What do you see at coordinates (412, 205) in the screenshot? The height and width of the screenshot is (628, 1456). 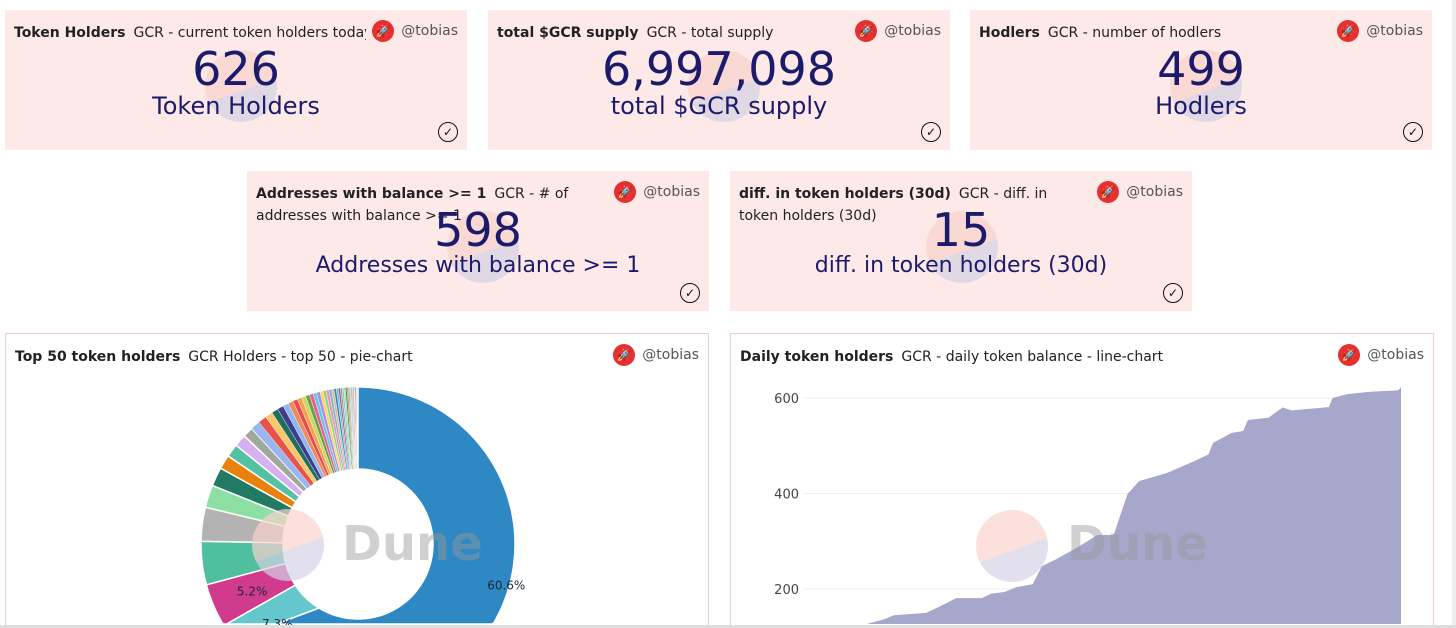 I see `card-query: GCR - # of addresses with balance >= 1` at bounding box center [412, 205].